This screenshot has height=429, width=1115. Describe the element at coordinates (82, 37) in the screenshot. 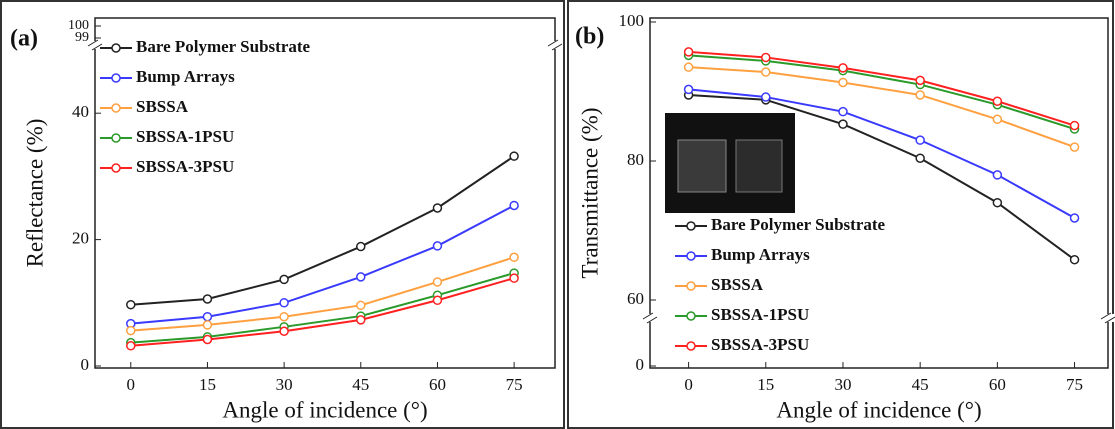

I see `y-tick-label: 99` at that location.